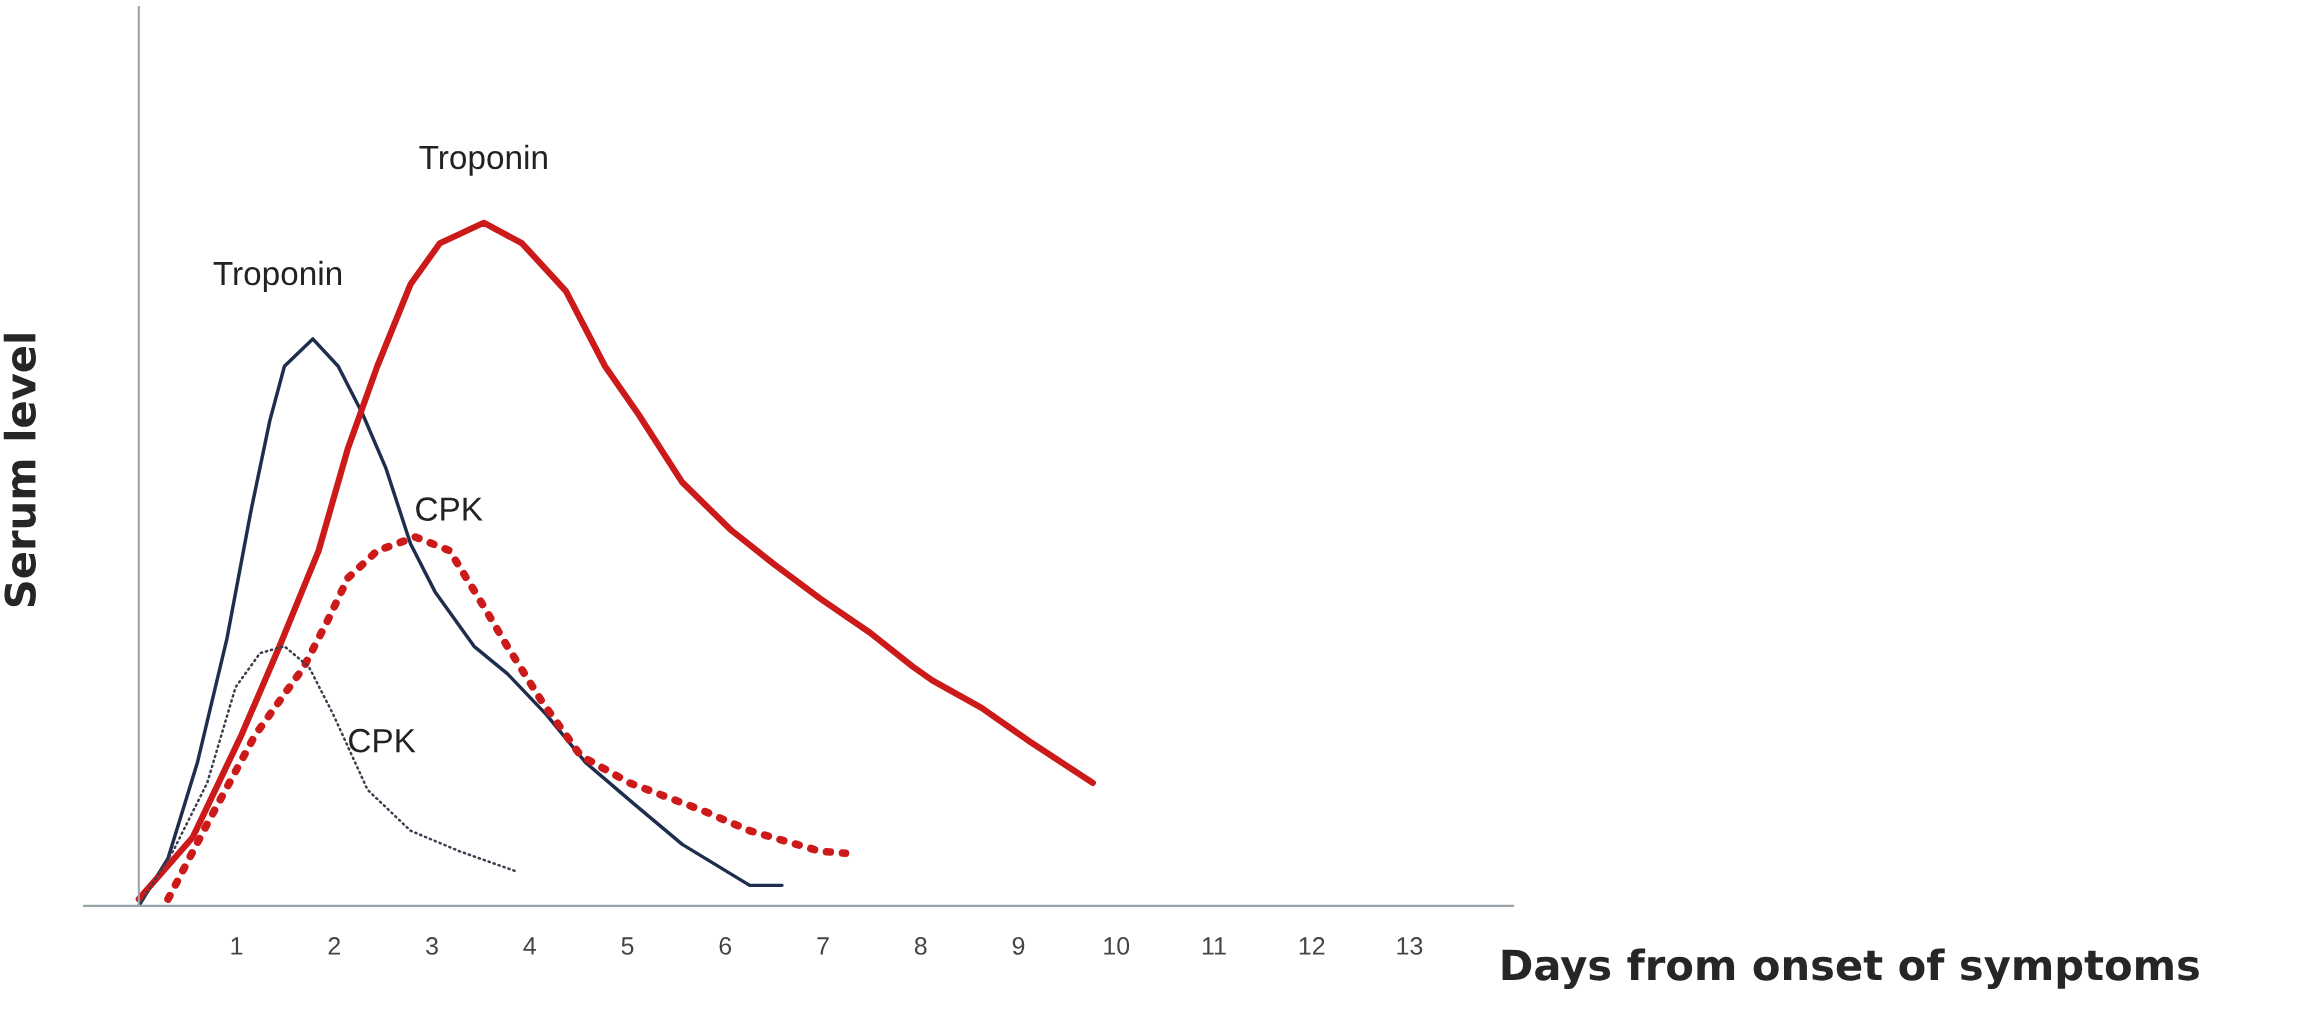  Describe the element at coordinates (19, 470) in the screenshot. I see `y-axis-title: Serum level` at that location.